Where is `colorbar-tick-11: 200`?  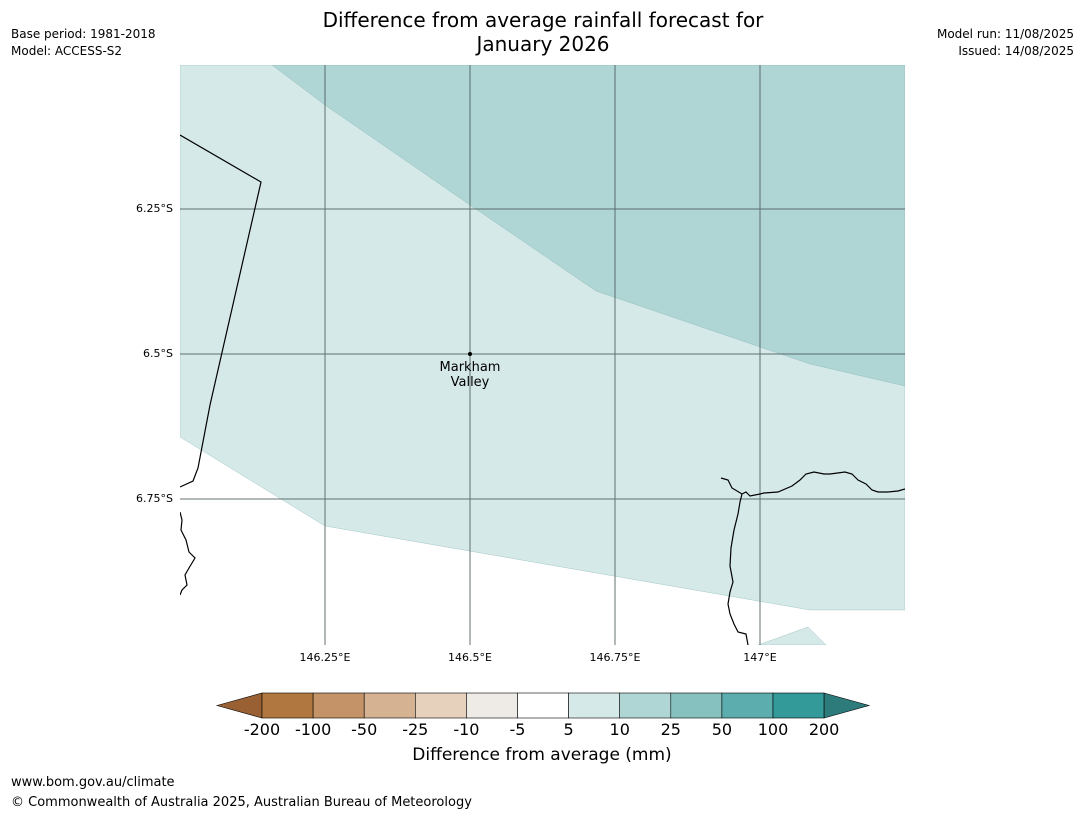 colorbar-tick-11: 200 is located at coordinates (824, 729).